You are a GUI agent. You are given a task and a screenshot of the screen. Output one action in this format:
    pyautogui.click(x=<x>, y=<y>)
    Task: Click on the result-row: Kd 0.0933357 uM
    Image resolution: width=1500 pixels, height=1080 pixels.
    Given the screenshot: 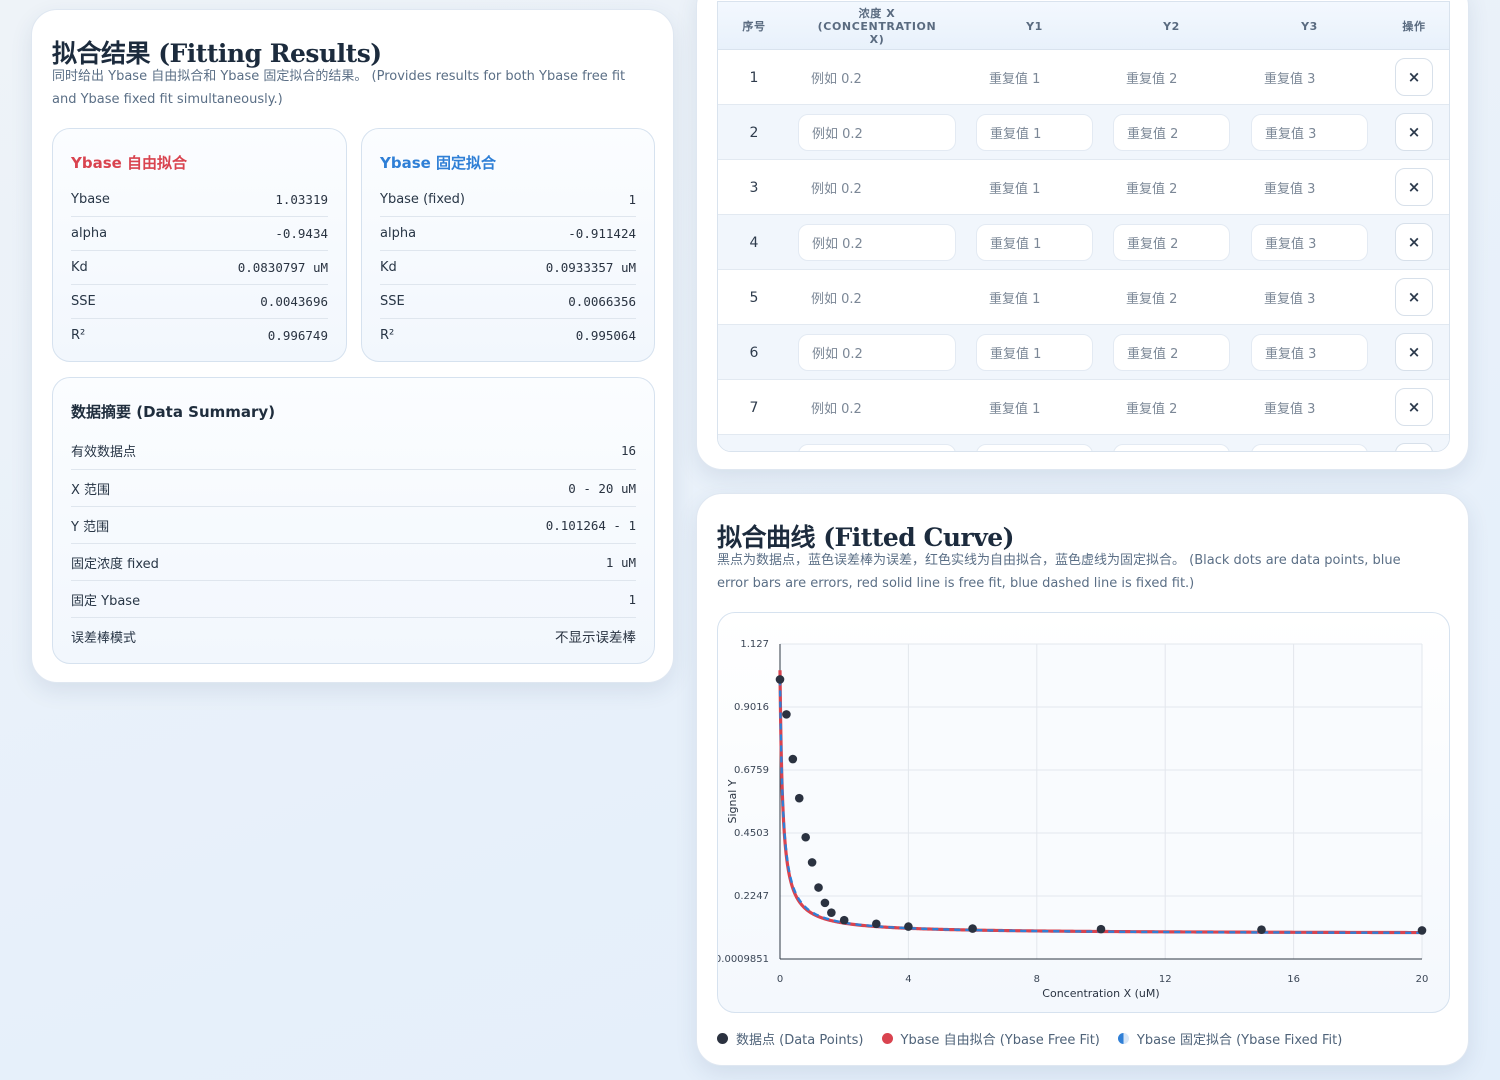 What is the action you would take?
    pyautogui.click(x=508, y=267)
    